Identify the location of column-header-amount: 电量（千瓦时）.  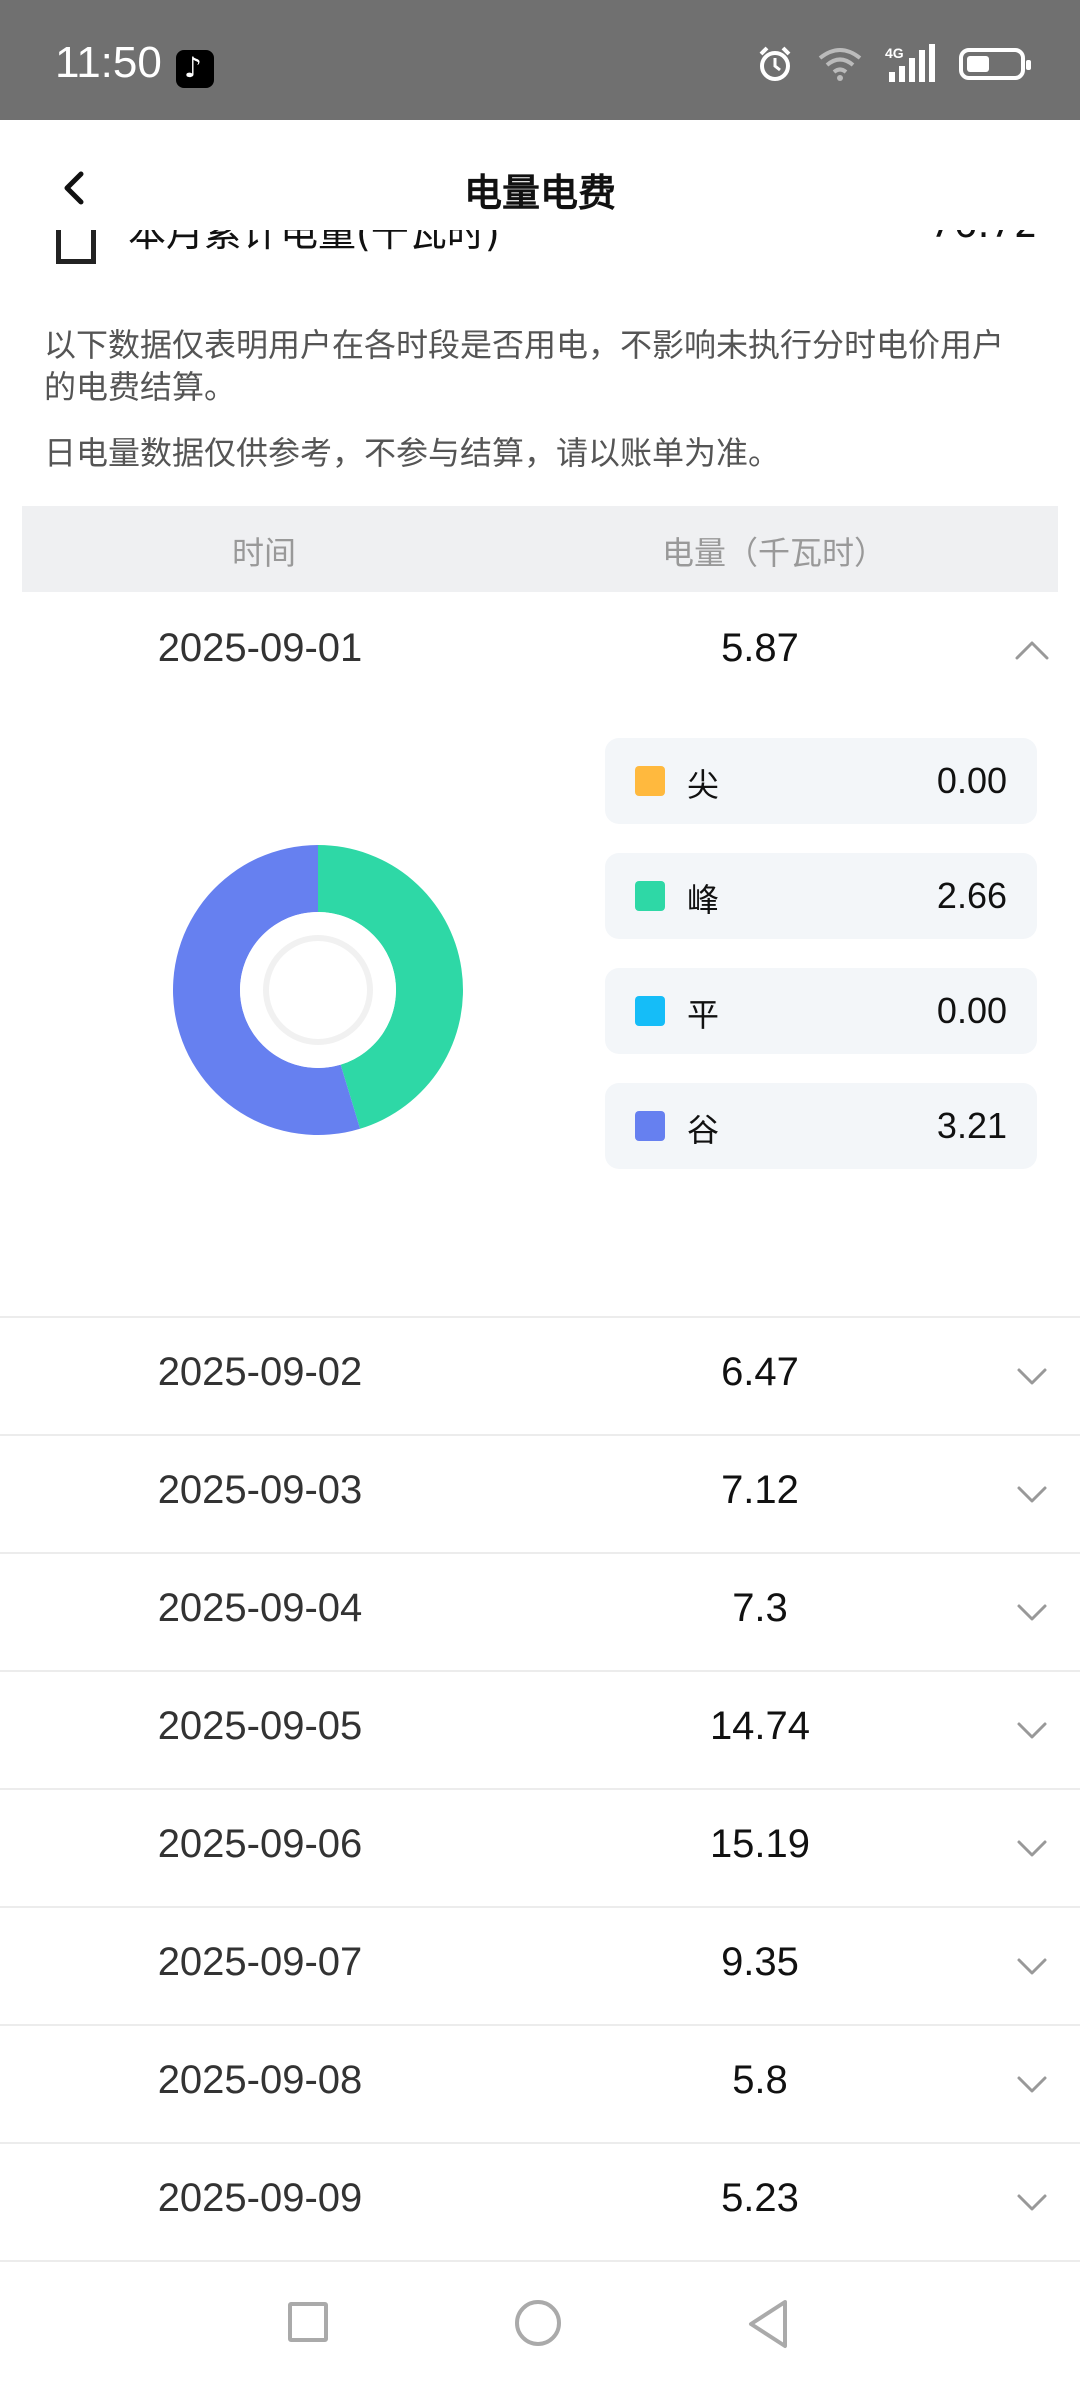
(773, 553).